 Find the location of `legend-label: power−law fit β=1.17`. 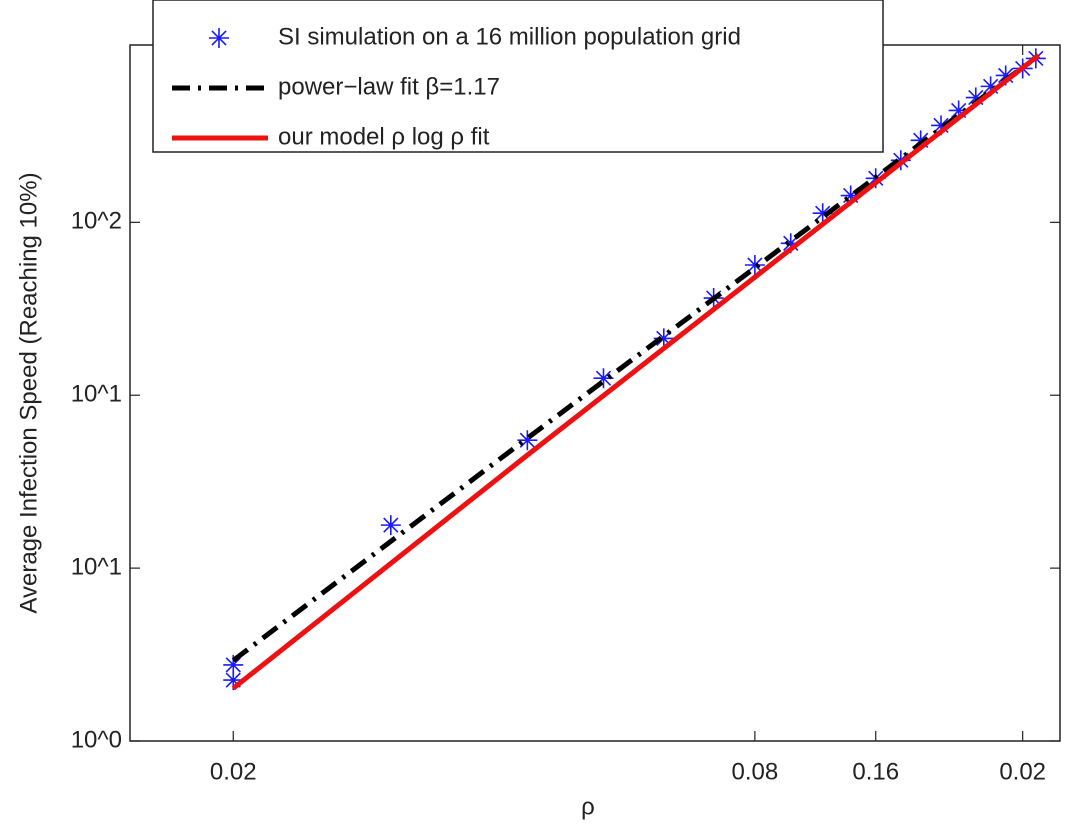

legend-label: power−law fit β=1.17 is located at coordinates (389, 86).